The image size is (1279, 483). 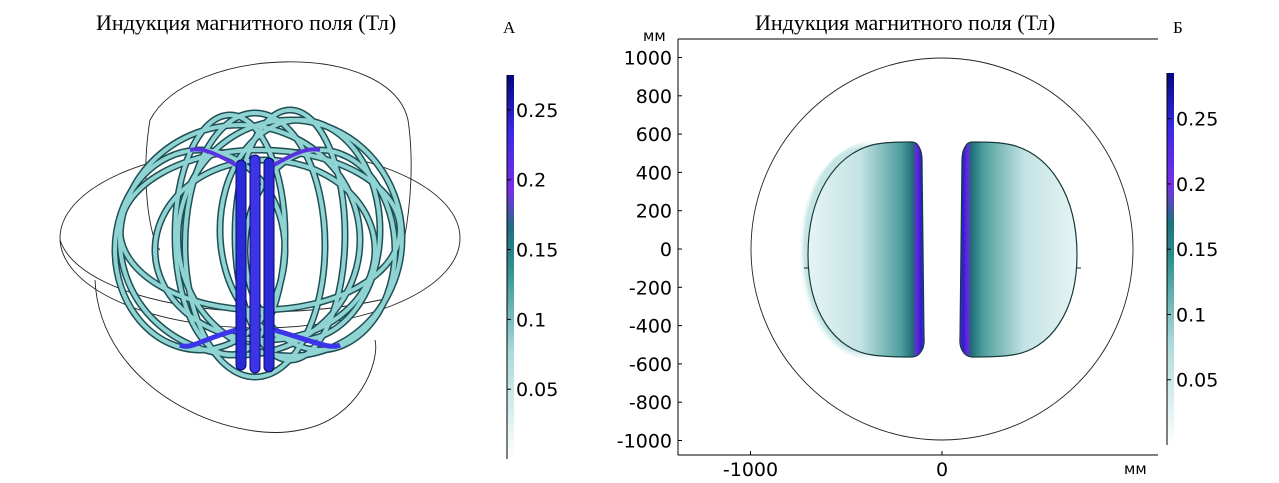 What do you see at coordinates (654, 36) in the screenshot?
I see `y-axis-unit: мм` at bounding box center [654, 36].